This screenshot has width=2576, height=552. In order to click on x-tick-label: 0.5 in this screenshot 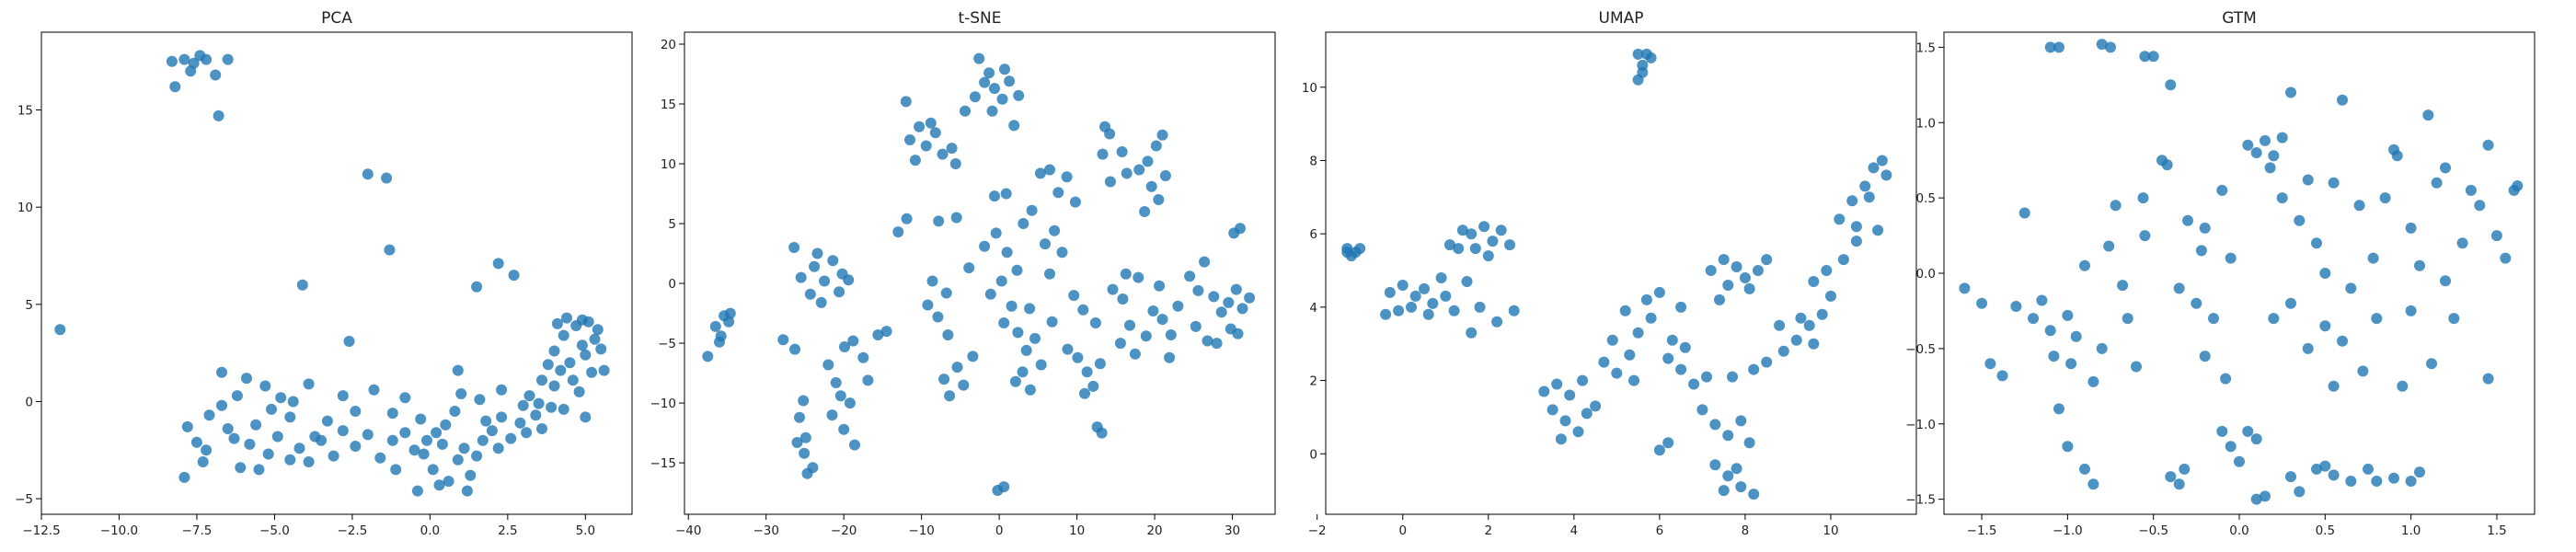, I will do `click(2325, 530)`.